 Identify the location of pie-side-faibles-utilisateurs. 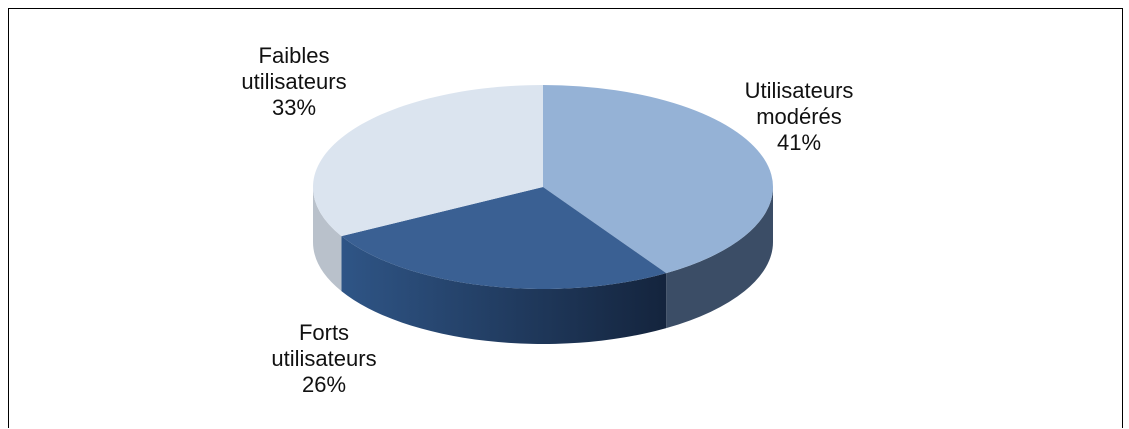
(327, 239).